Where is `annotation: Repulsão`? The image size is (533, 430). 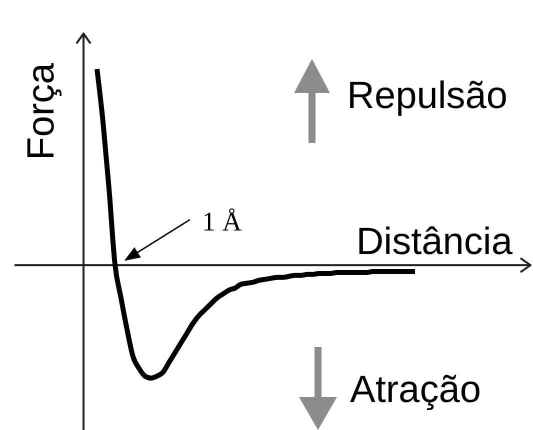
annotation: Repulsão is located at coordinates (427, 96).